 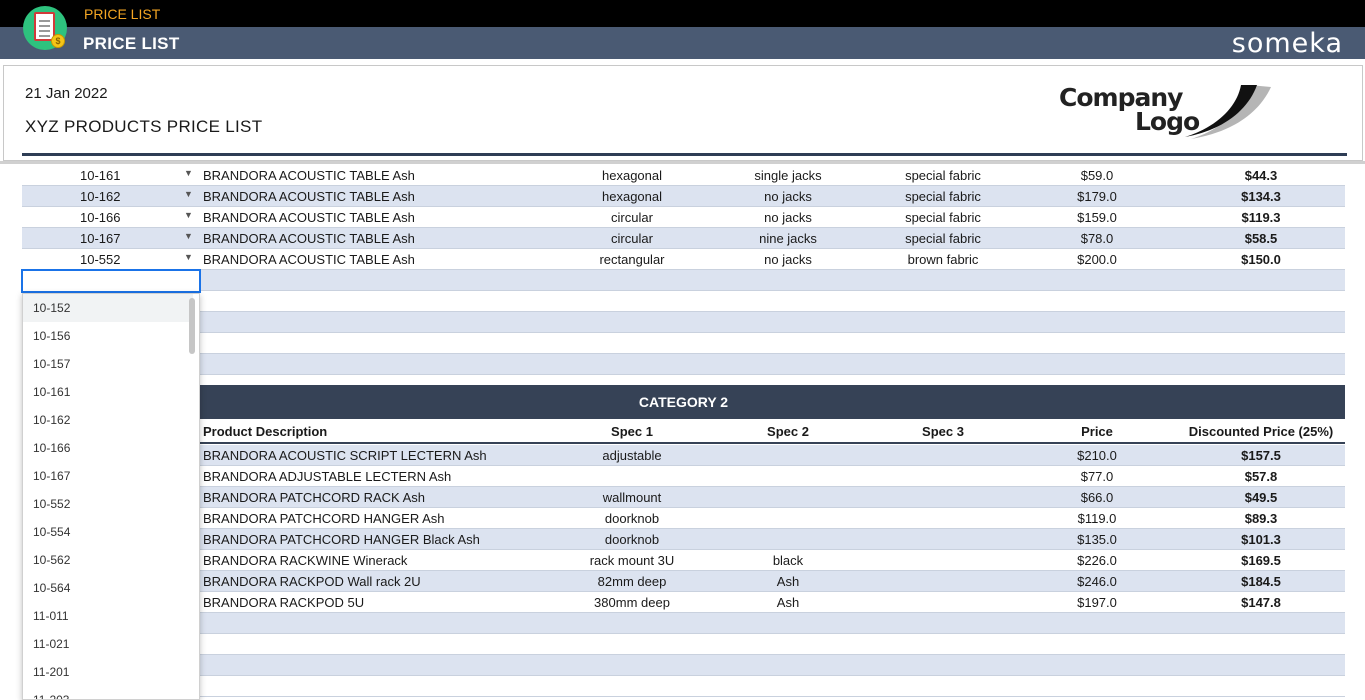 What do you see at coordinates (1261, 175) in the screenshot?
I see `discounted-price: $44.3` at bounding box center [1261, 175].